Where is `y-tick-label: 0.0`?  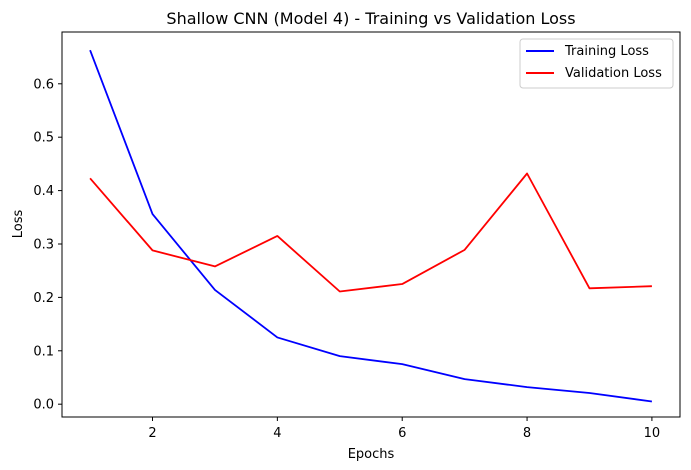 y-tick-label: 0.0 is located at coordinates (43, 405).